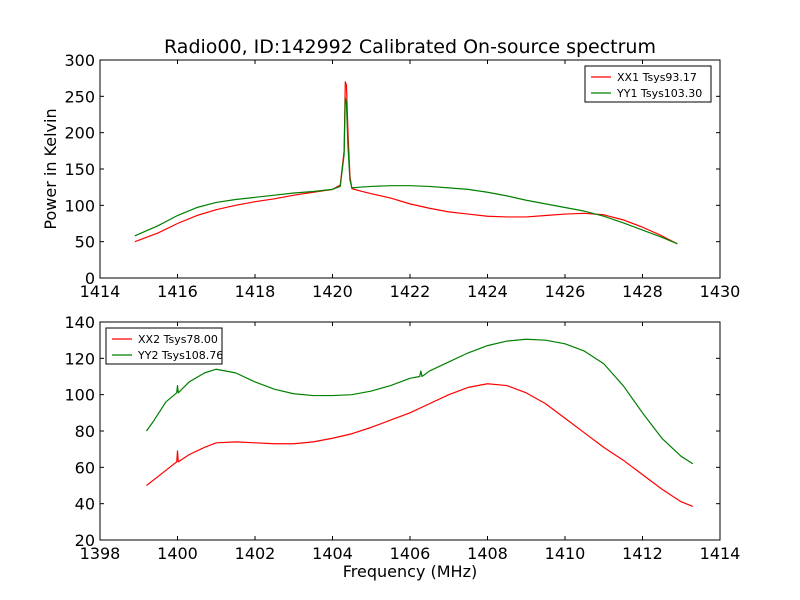 The height and width of the screenshot is (600, 800). Describe the element at coordinates (79, 96) in the screenshot. I see `y-tick-label: 250` at that location.